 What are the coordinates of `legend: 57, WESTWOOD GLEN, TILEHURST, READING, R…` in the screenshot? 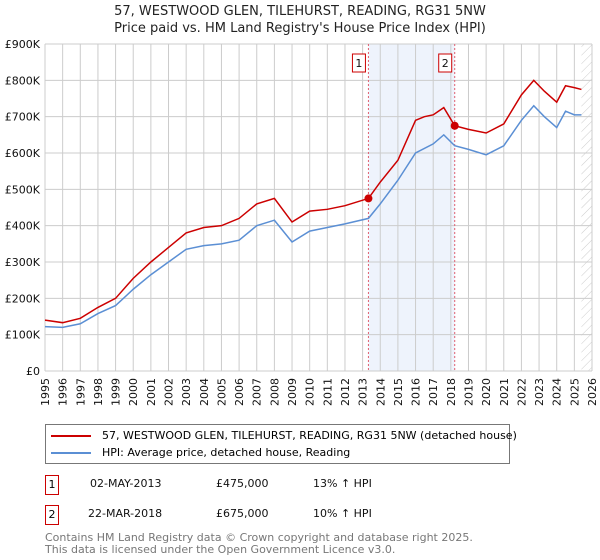 It's located at (281, 444).